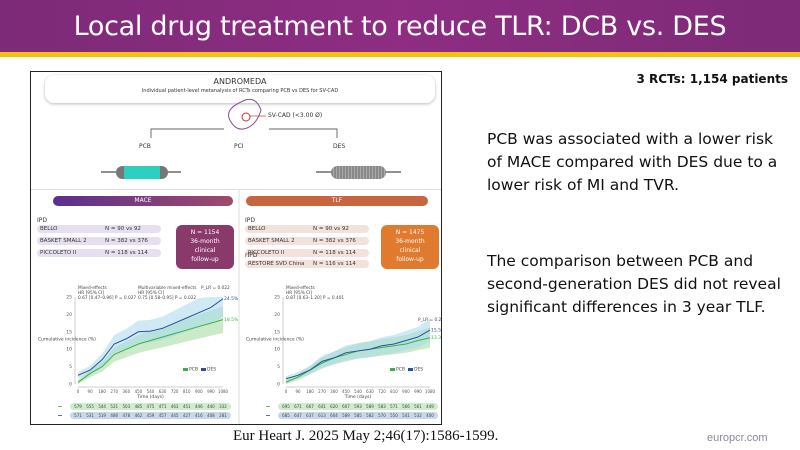 Image resolution: width=800 pixels, height=450 pixels. I want to click on ci-band-des, so click(358, 350).